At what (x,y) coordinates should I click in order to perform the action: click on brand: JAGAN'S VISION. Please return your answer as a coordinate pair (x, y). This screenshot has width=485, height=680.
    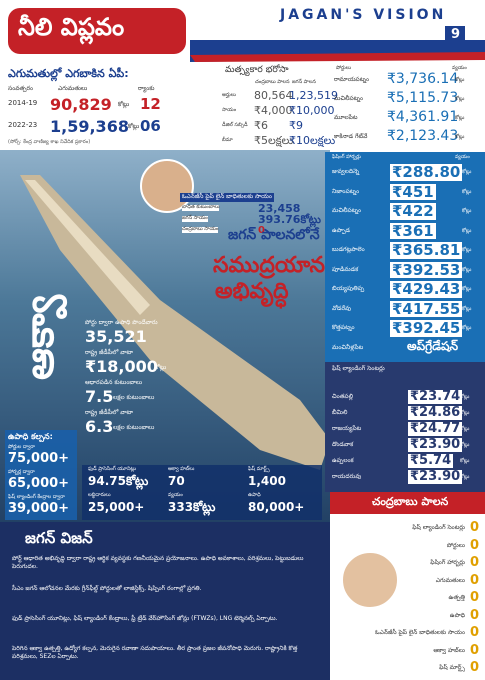
    Looking at the image, I should click on (363, 15).